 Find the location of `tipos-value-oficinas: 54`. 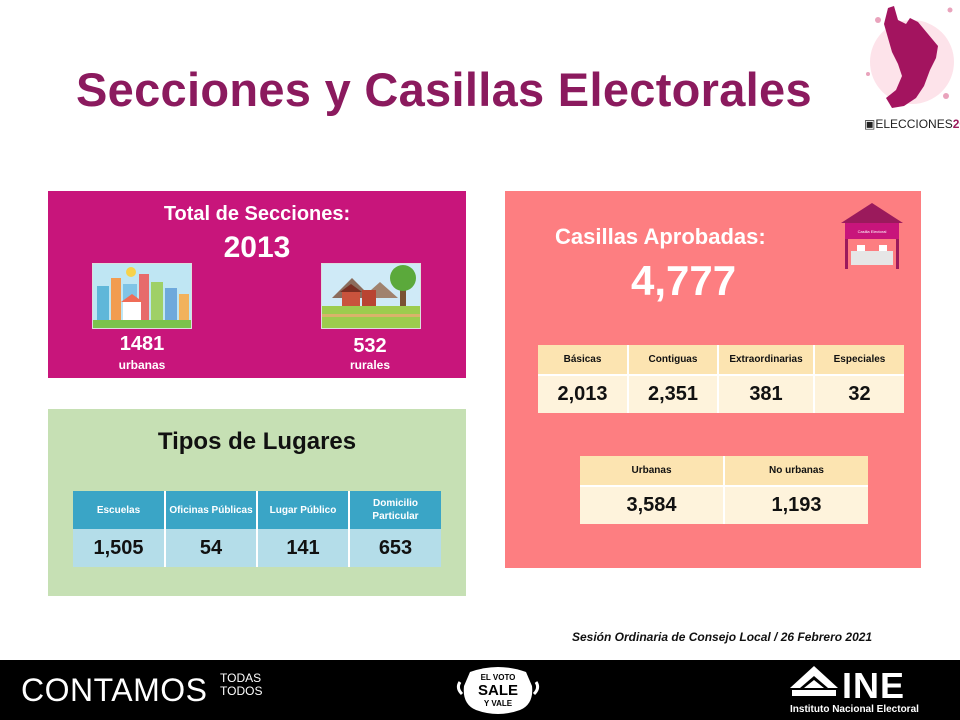

tipos-value-oficinas: 54 is located at coordinates (211, 548).